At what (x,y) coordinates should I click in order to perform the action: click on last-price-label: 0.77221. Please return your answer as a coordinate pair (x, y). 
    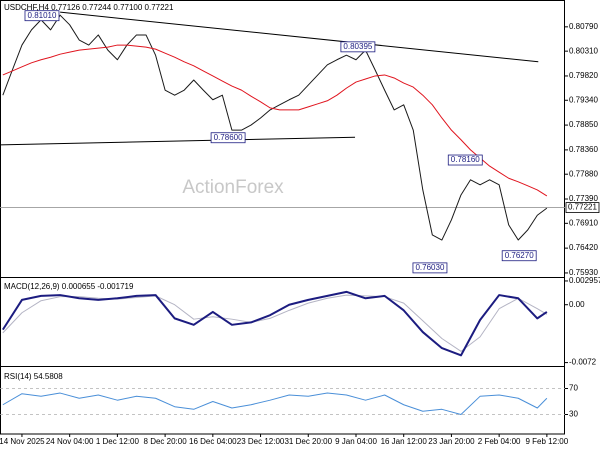
    Looking at the image, I should click on (582, 207).